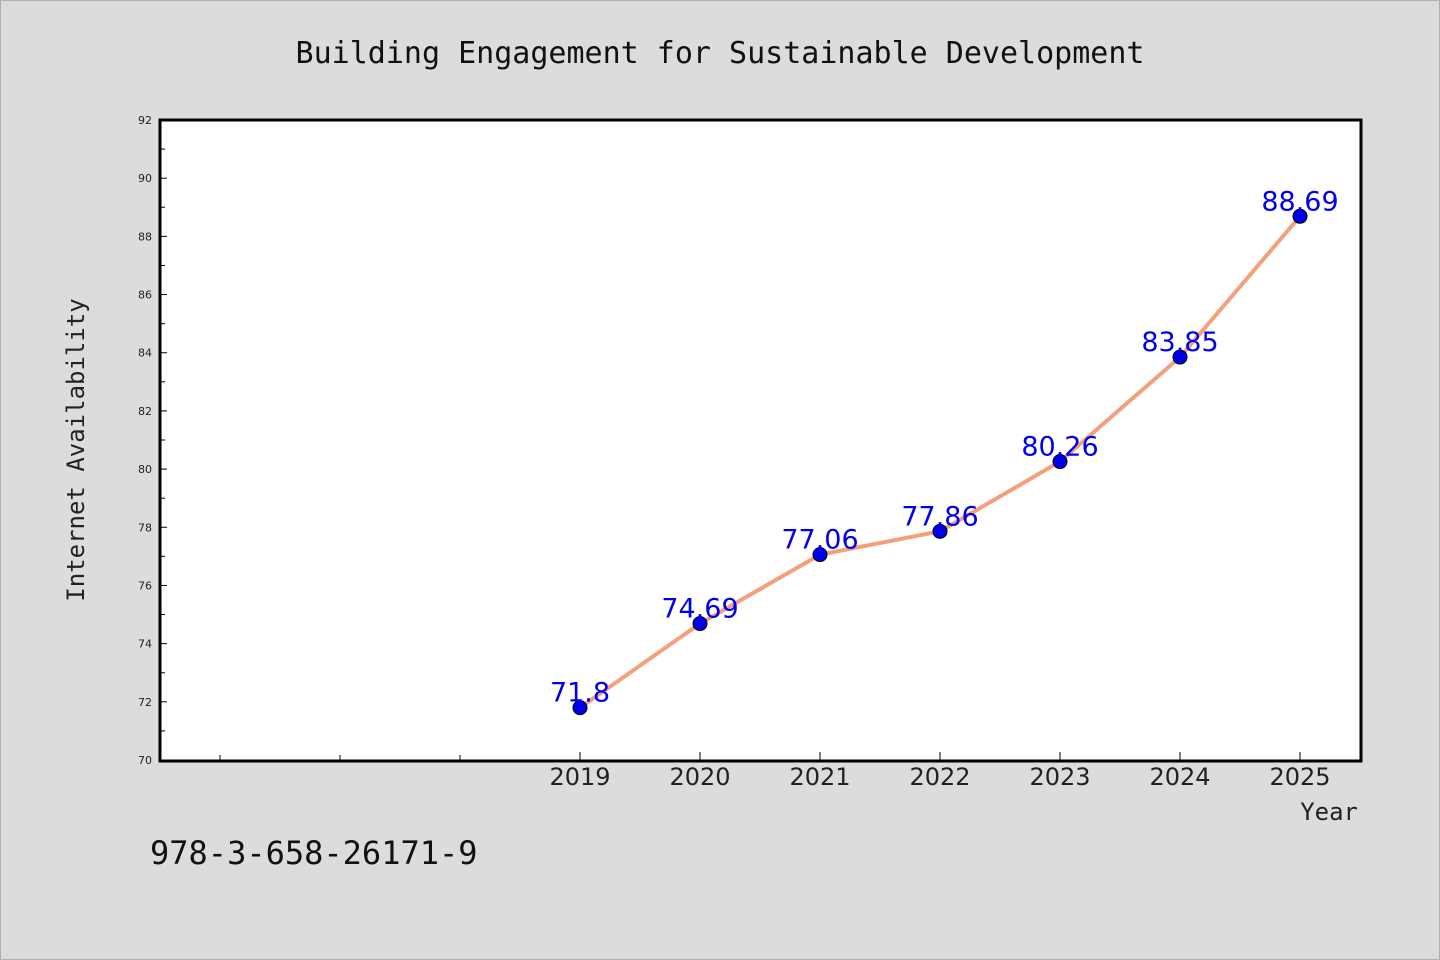 This screenshot has height=960, width=1440. I want to click on y-tick-label: 72, so click(145, 702).